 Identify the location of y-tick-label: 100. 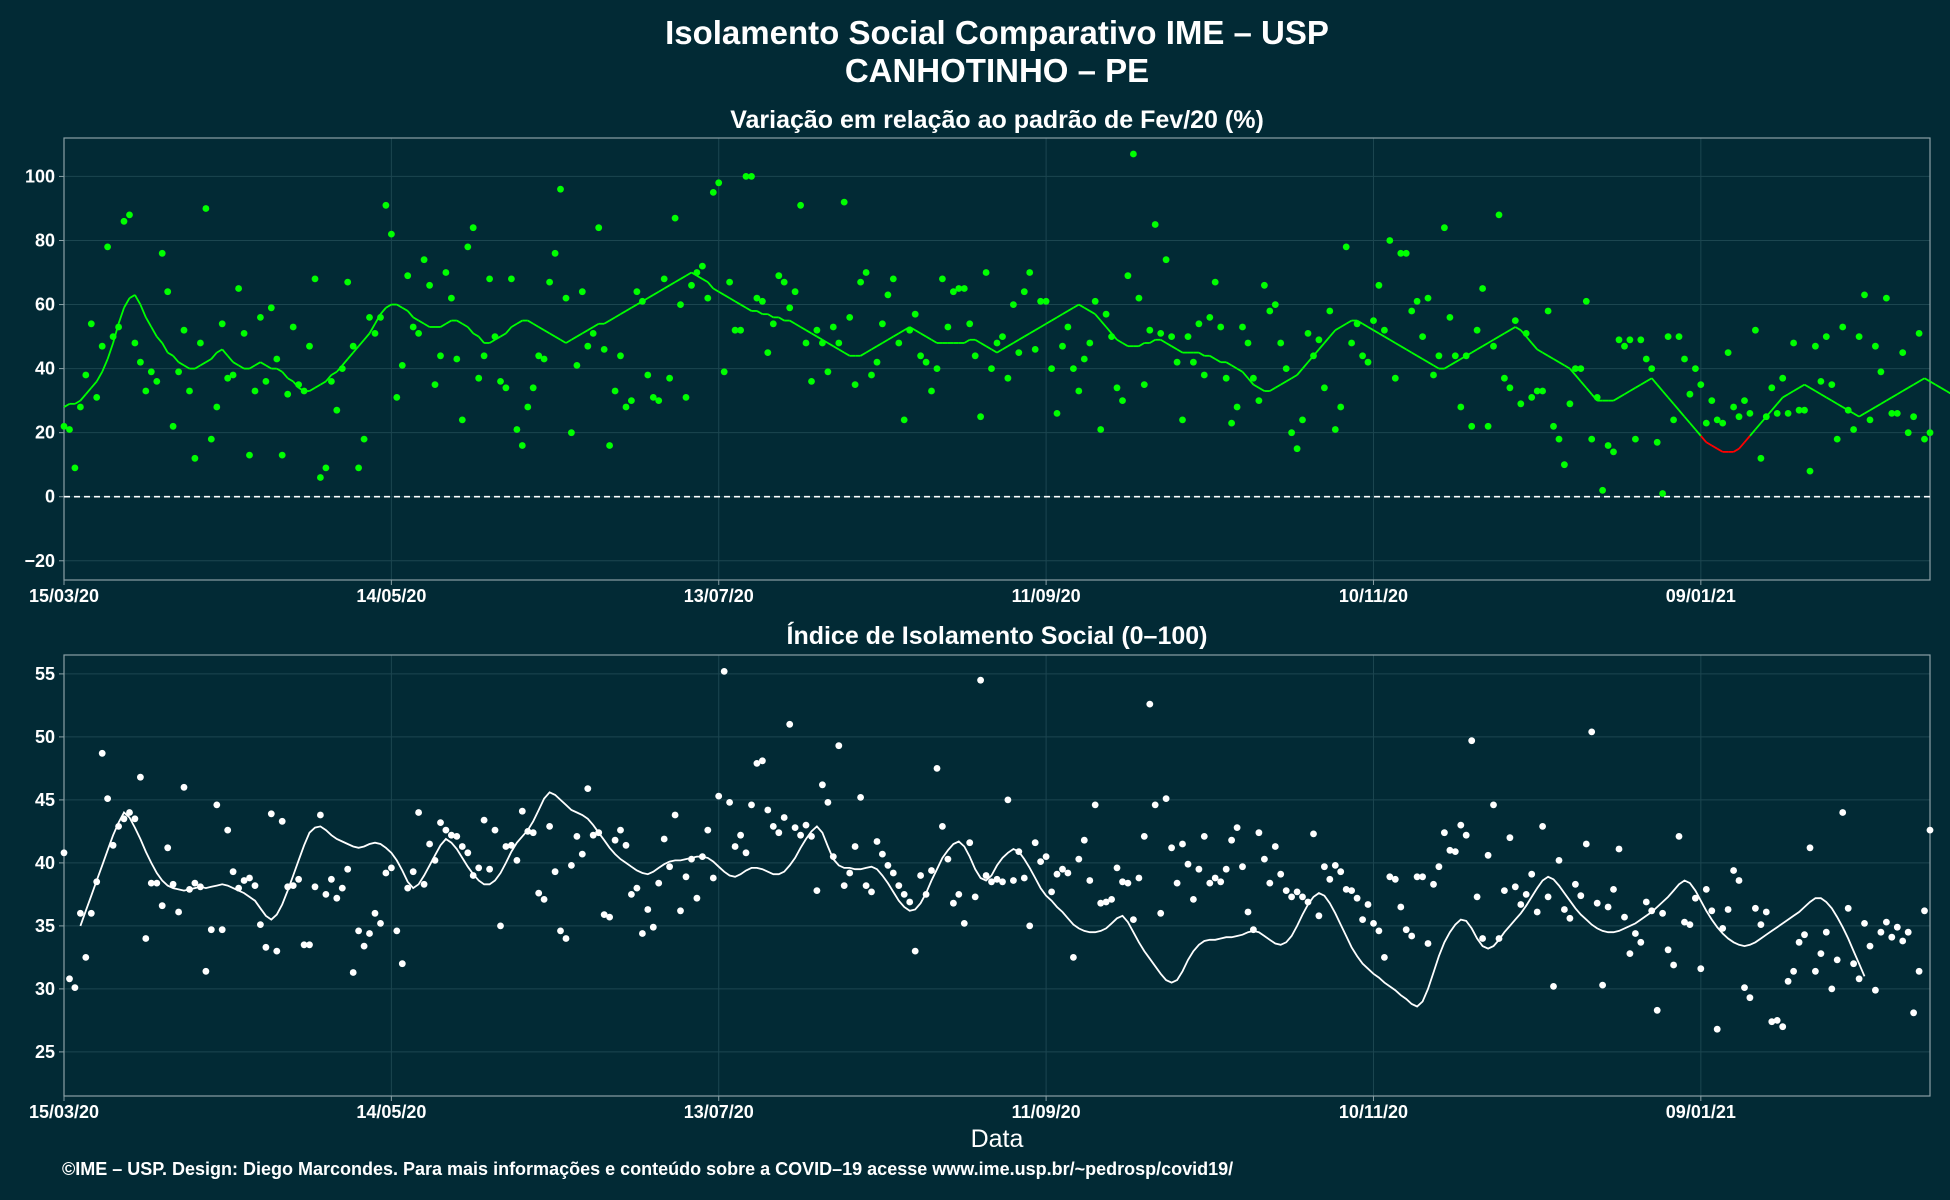
(40, 176).